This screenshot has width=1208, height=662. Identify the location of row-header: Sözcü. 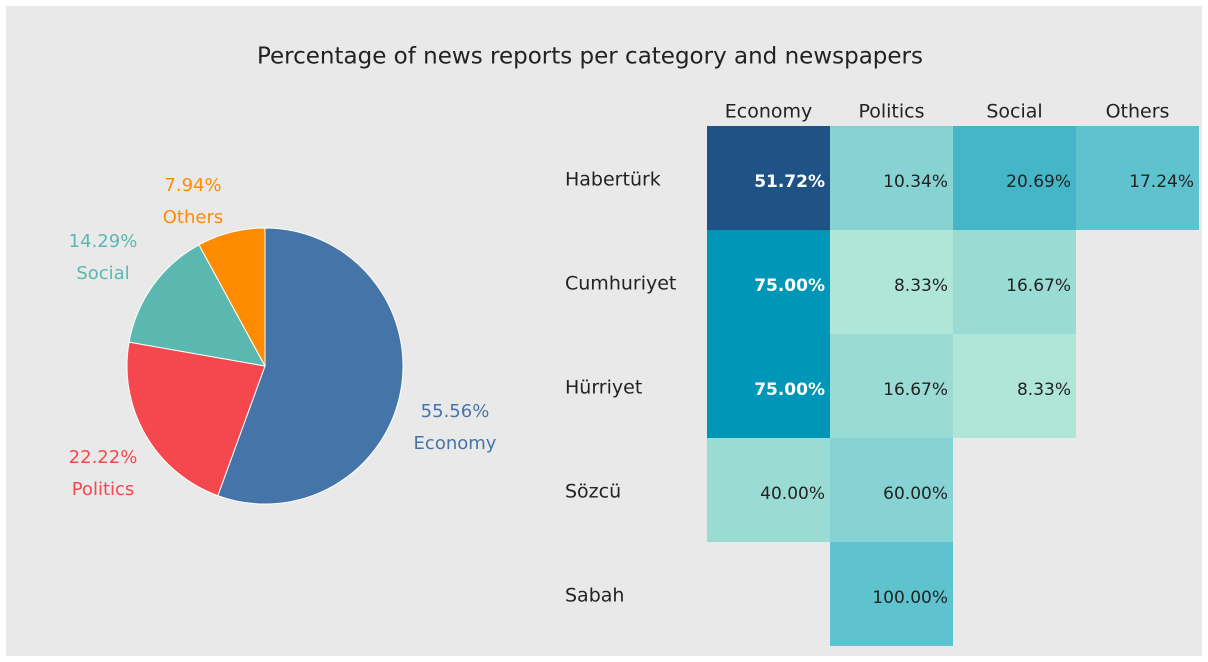
(593, 492).